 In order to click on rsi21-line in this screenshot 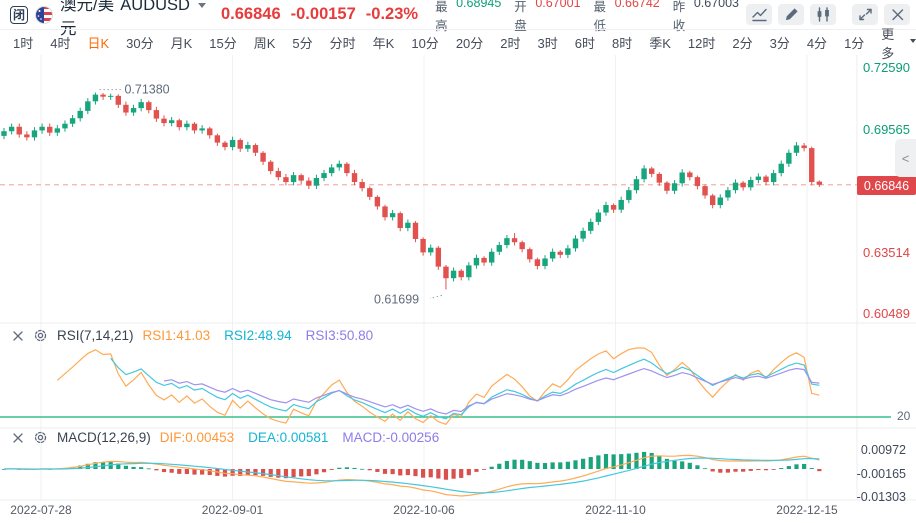, I will do `click(491, 391)`.